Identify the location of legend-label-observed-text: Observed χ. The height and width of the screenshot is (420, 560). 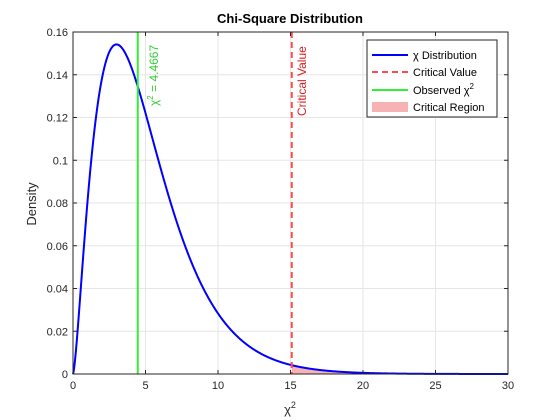
(441, 91).